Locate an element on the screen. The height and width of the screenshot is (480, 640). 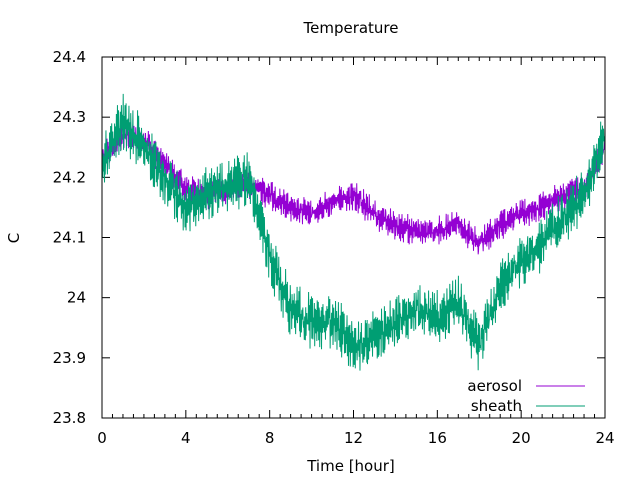
y-tick-label: 23.9 is located at coordinates (69, 358).